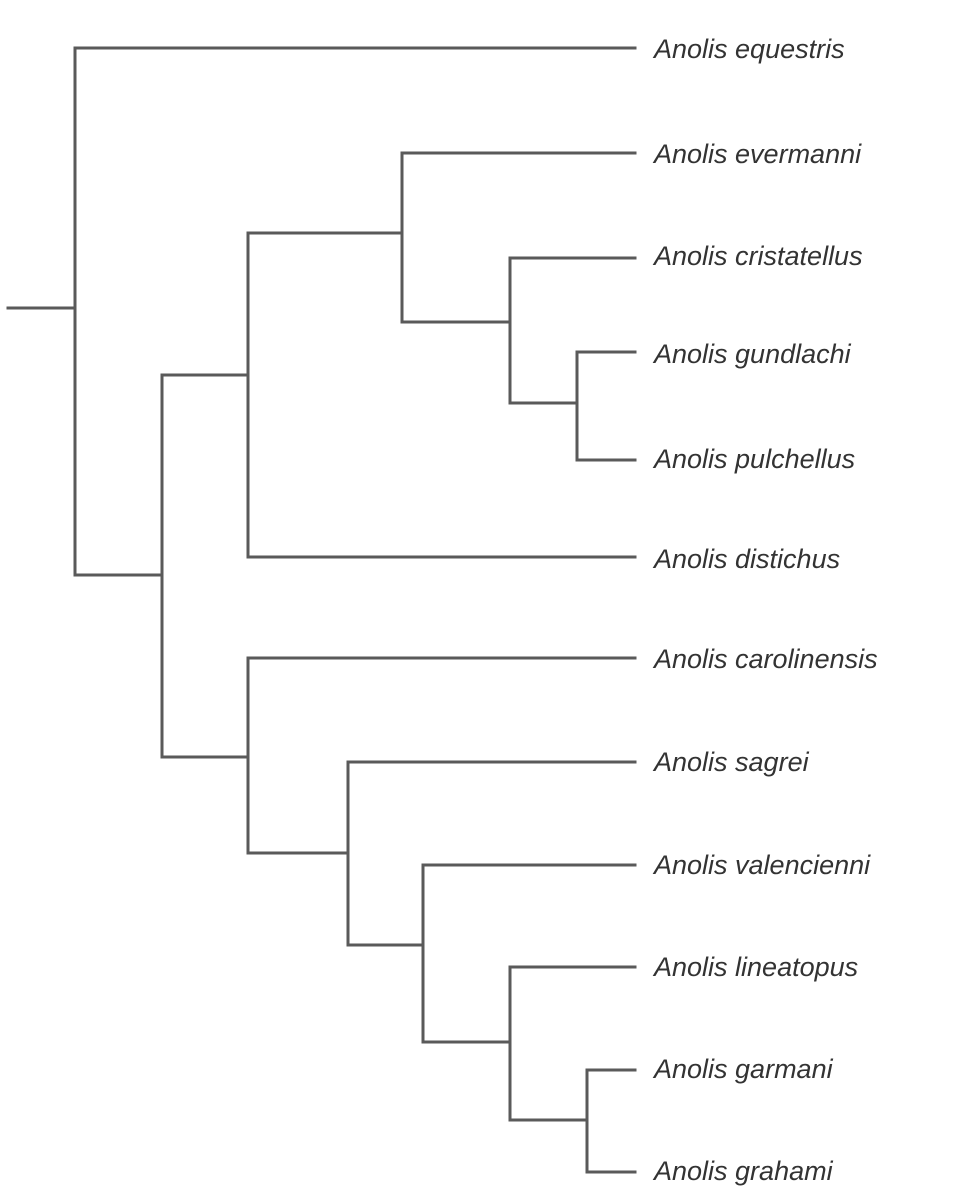  What do you see at coordinates (756, 966) in the screenshot?
I see `tip-label: Anolis lineatopus` at bounding box center [756, 966].